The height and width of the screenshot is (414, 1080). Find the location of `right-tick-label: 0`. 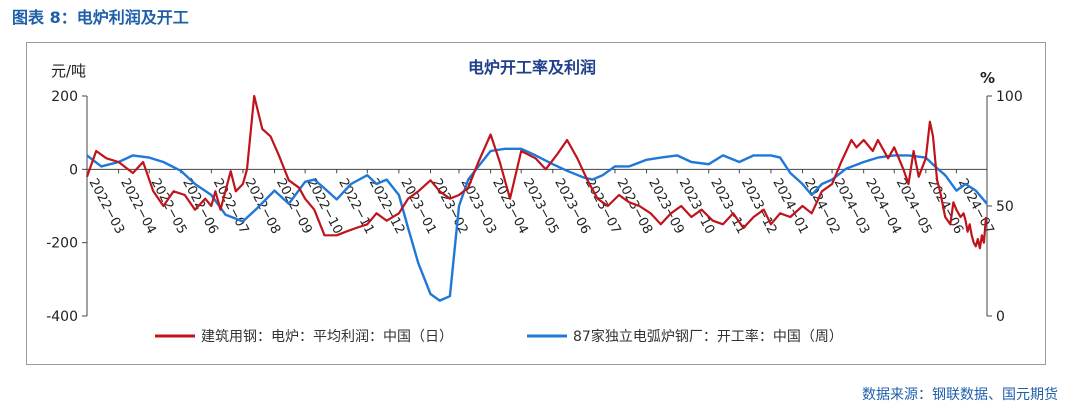

right-tick-label: 0 is located at coordinates (1000, 317).